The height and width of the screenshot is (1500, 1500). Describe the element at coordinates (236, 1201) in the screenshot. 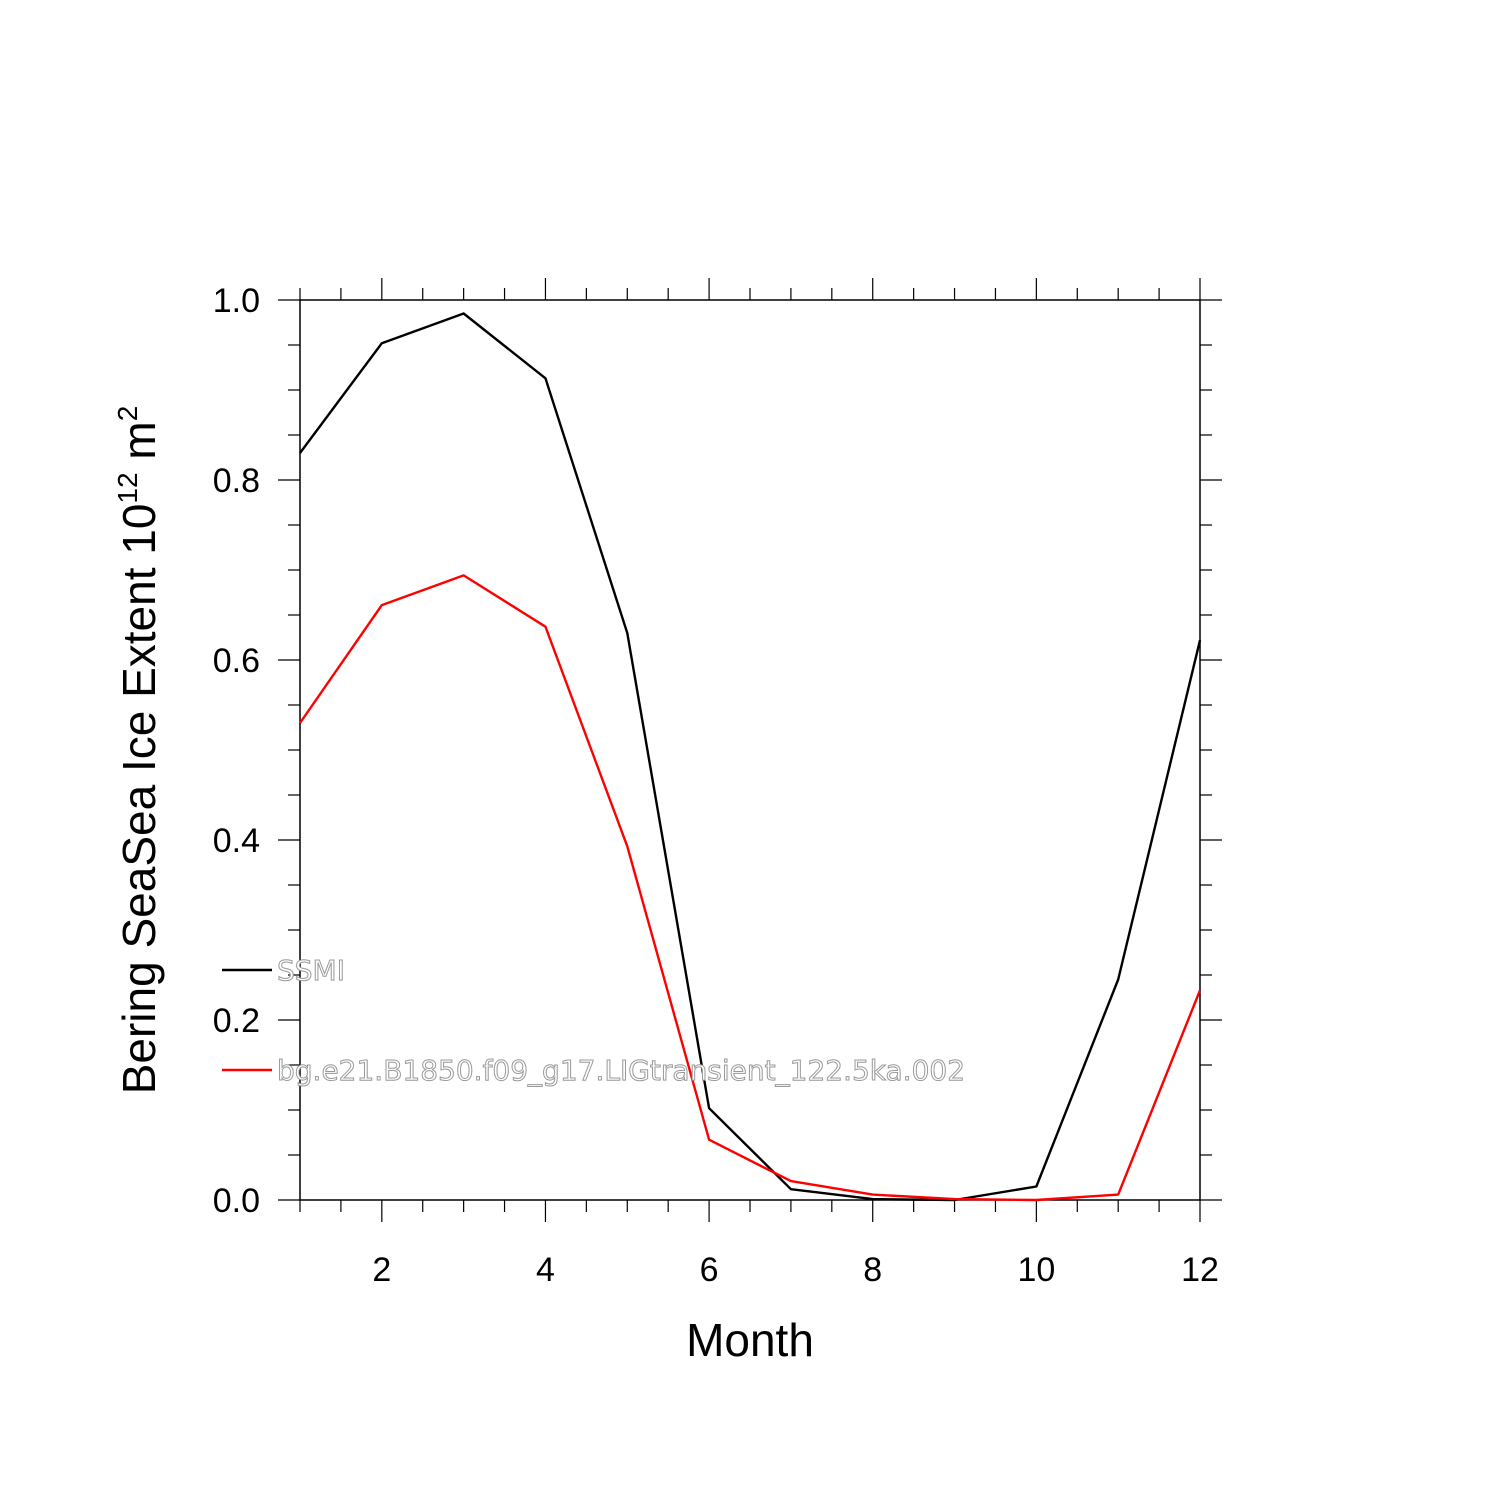

I see `y-tick-label: 0.0` at that location.